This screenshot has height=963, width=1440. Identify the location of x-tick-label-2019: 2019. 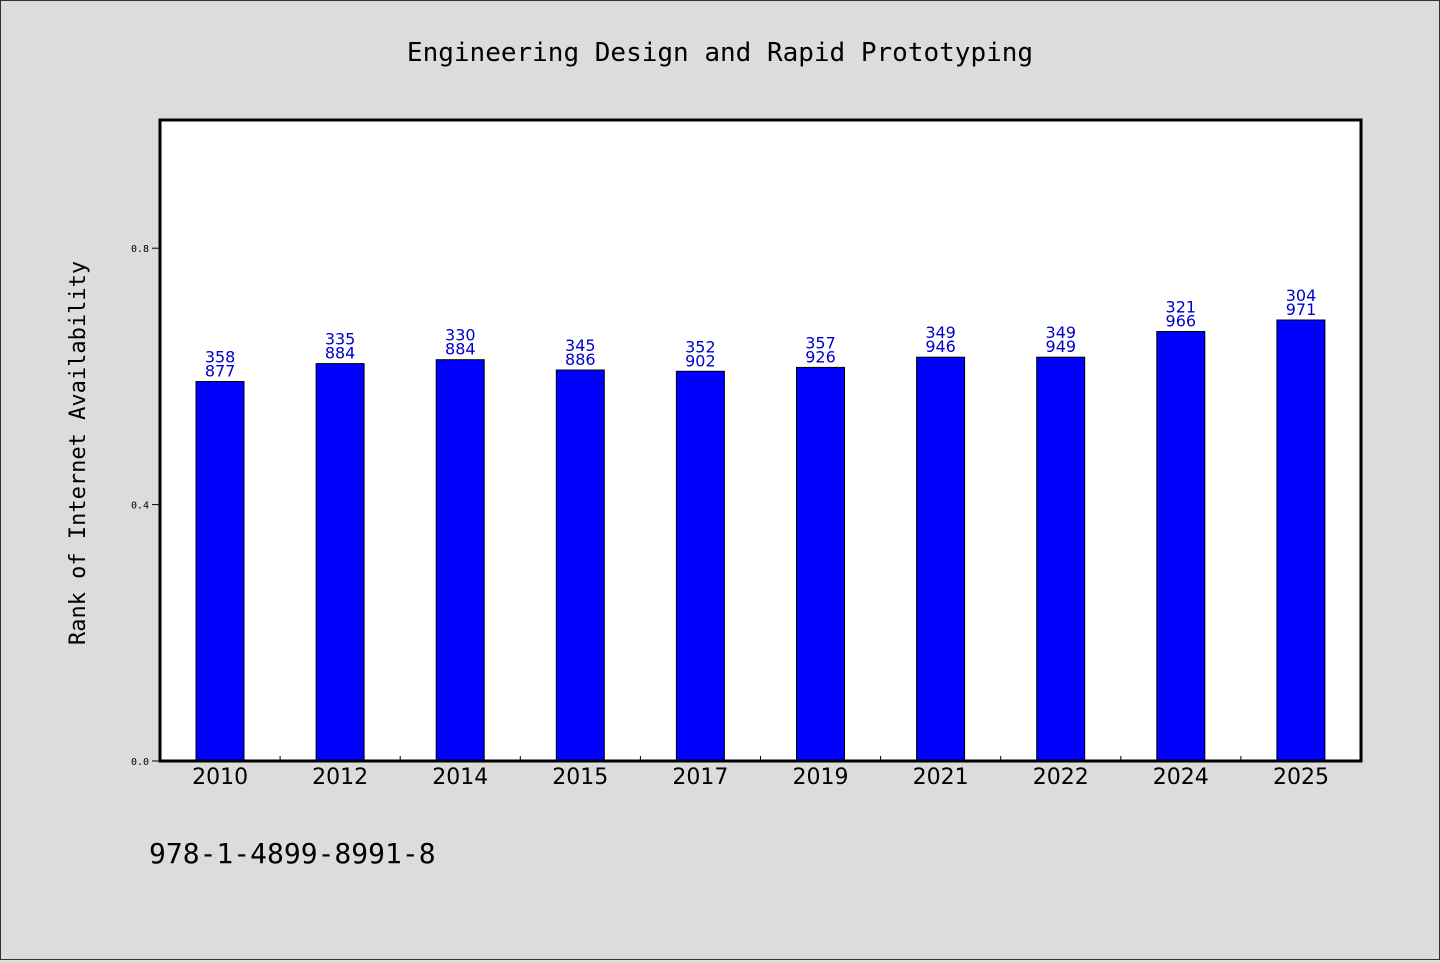
(821, 777).